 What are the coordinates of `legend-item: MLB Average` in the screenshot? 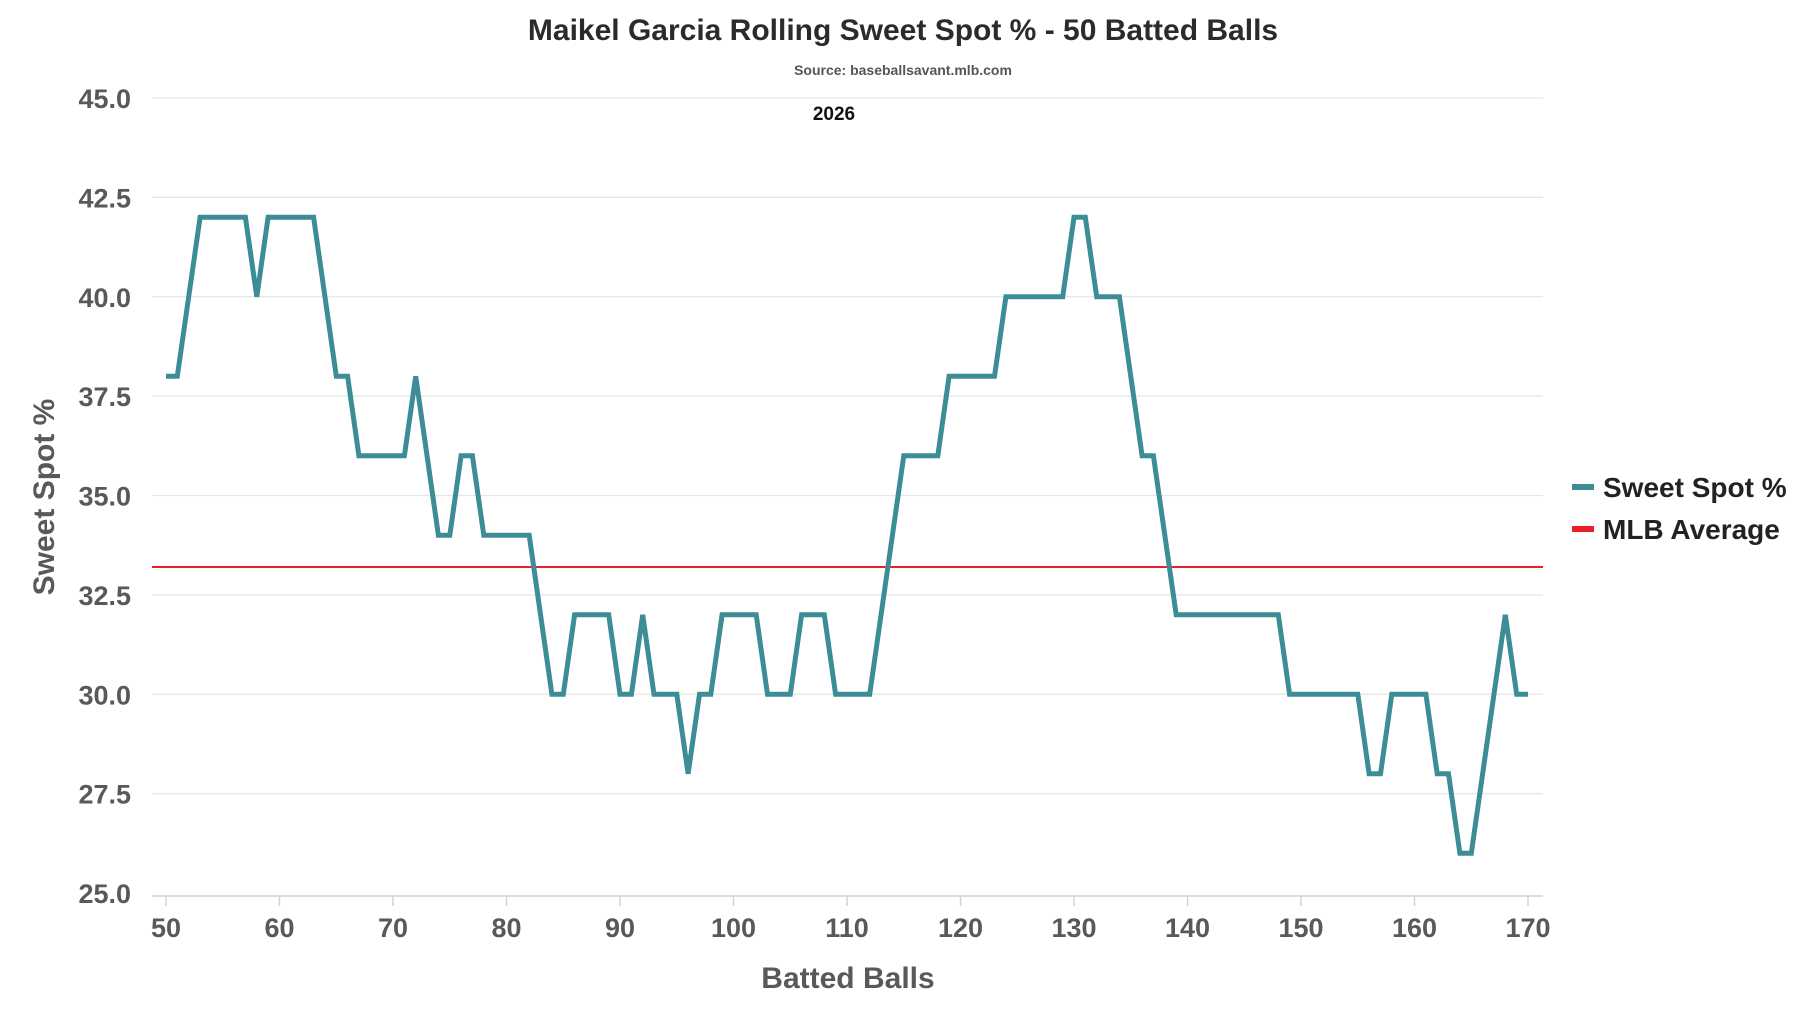 It's located at (1676, 529).